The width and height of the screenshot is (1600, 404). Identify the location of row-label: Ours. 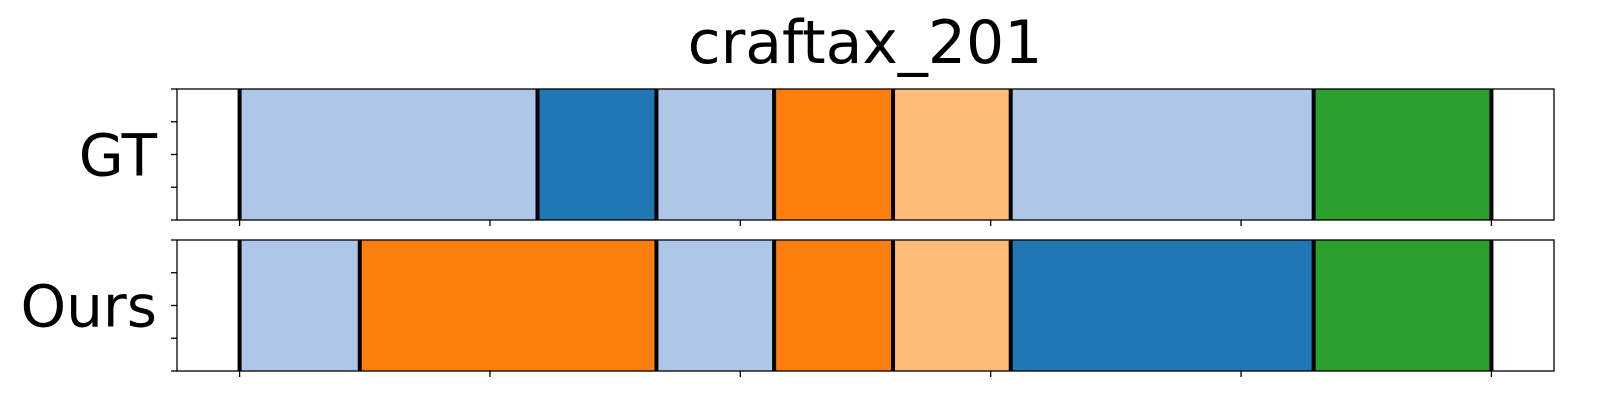
(89, 306).